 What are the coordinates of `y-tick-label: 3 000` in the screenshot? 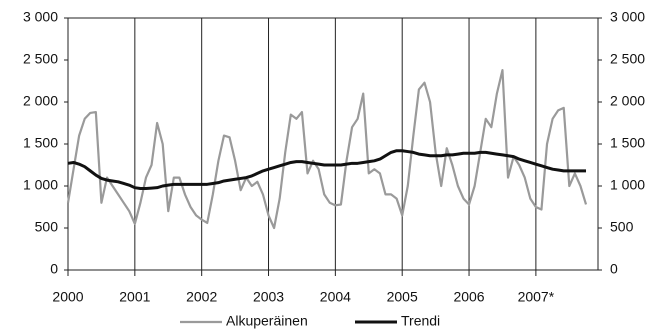 It's located at (40, 17).